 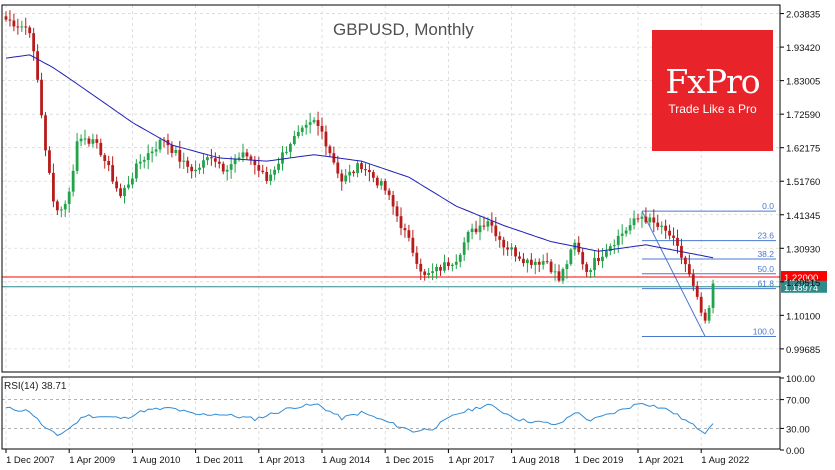 What do you see at coordinates (536, 460) in the screenshot?
I see `time-tick-label: 1 Aug 2018` at bounding box center [536, 460].